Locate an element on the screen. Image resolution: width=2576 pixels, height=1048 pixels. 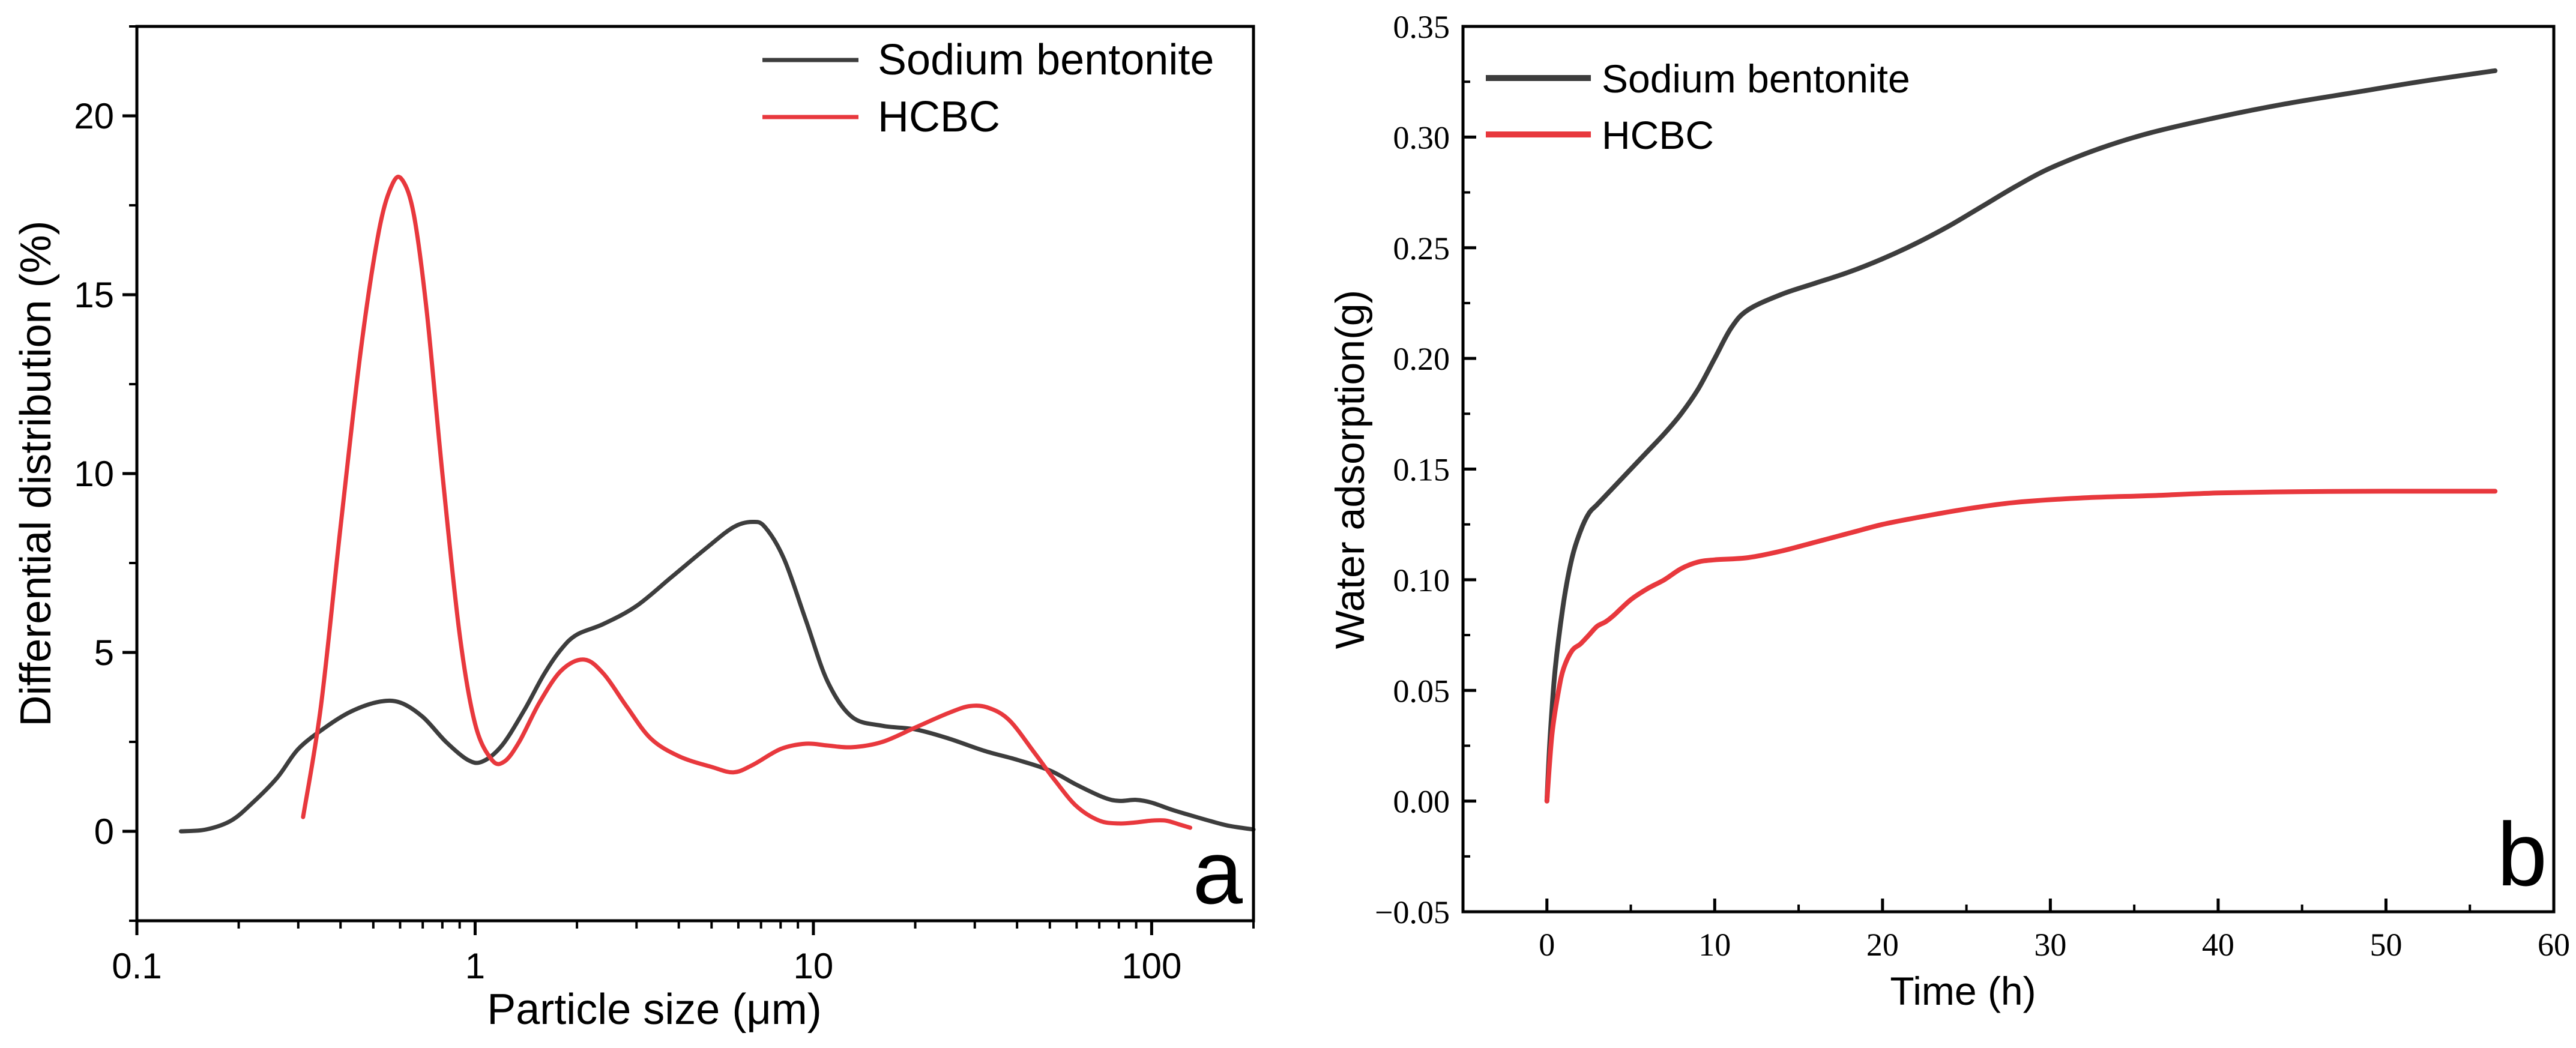
panel-b-y-tick-label: 0.10 is located at coordinates (1421, 580).